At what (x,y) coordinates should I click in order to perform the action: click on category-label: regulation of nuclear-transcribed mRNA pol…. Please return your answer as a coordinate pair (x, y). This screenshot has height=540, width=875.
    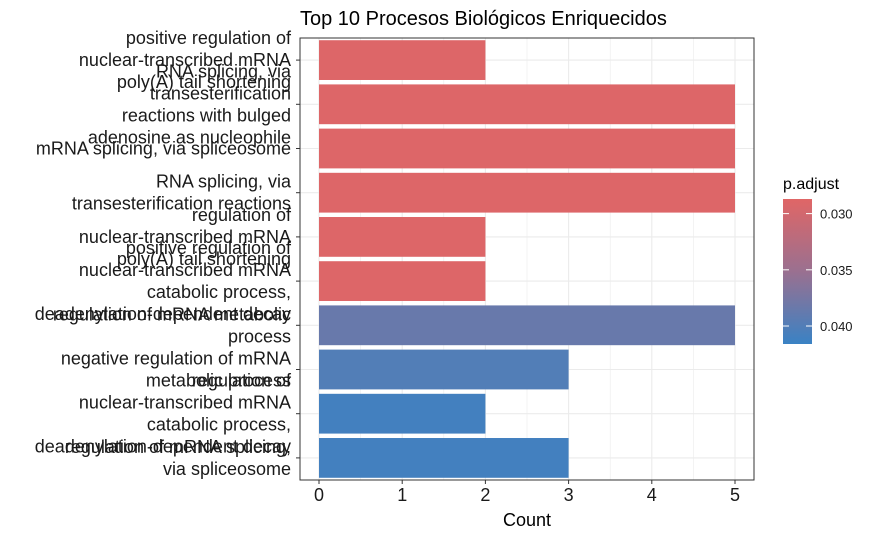
    Looking at the image, I should click on (185, 237).